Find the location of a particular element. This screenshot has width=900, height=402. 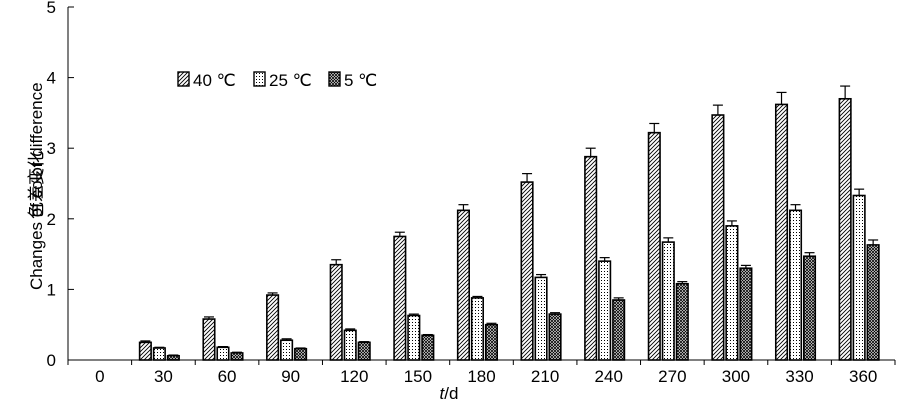

x-tick-label: 210 is located at coordinates (545, 376).